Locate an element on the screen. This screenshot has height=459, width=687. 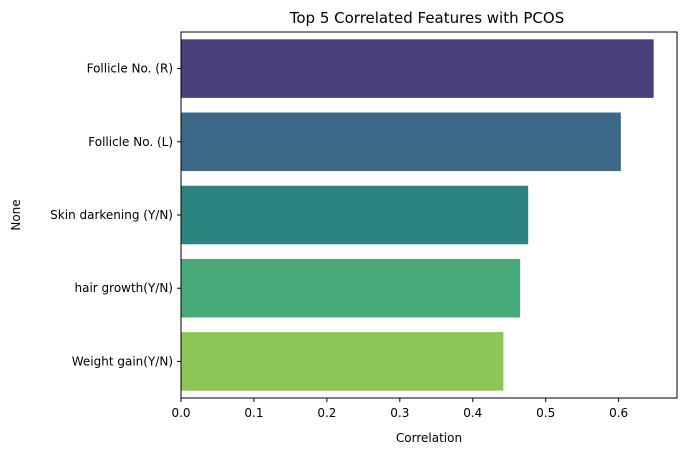
x-axis-label: Correlation is located at coordinates (429, 438).